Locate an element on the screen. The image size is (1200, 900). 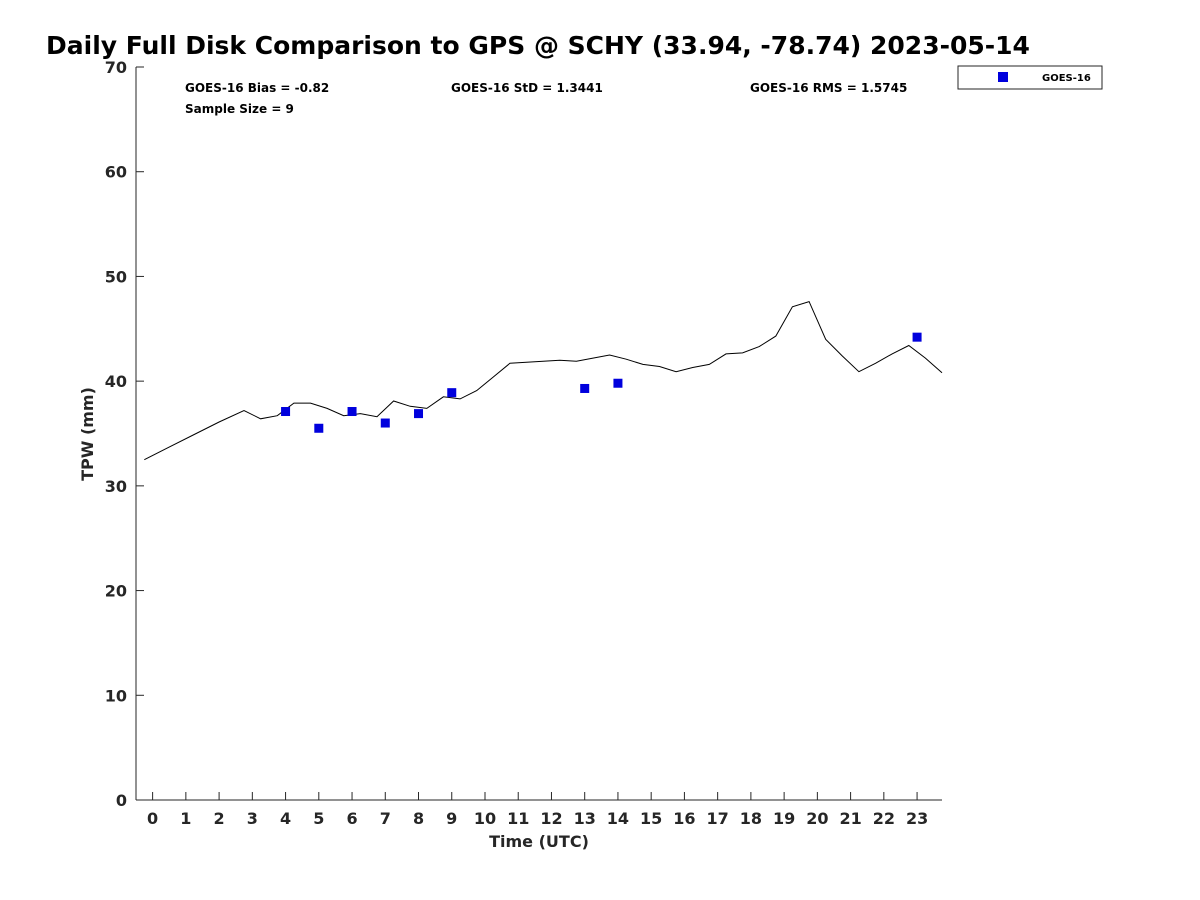
x-tick-label: 16 is located at coordinates (684, 818).